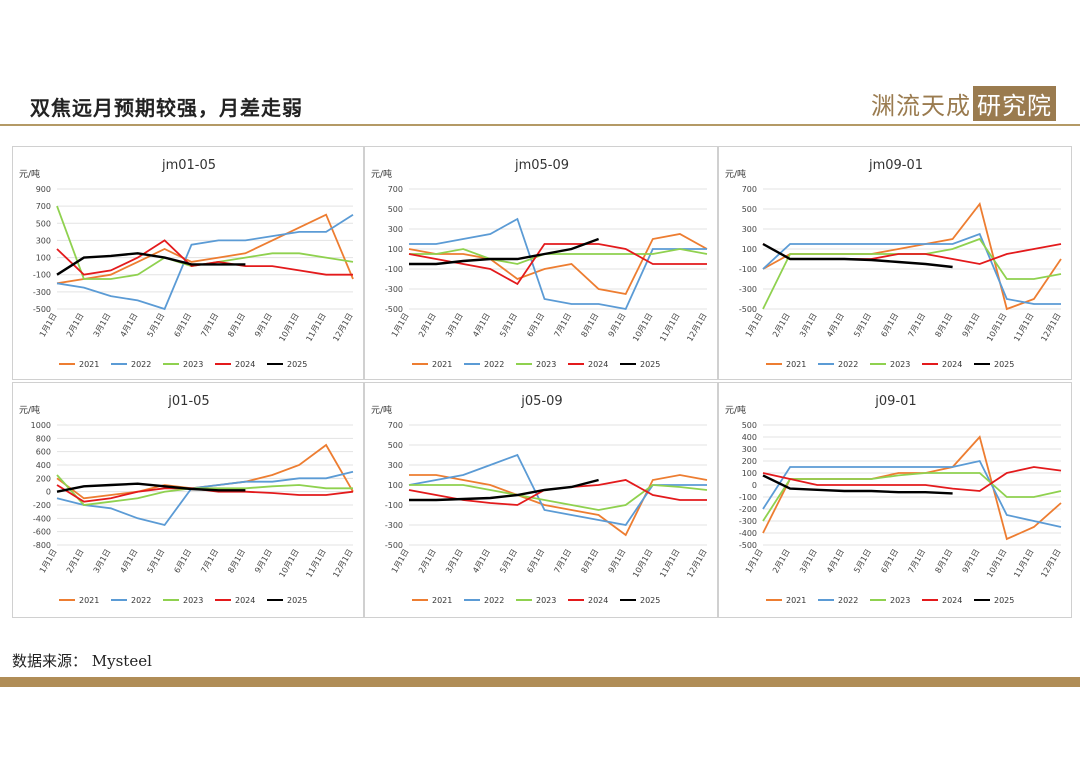 Image resolution: width=1080 pixels, height=764 pixels. I want to click on y-tick-label: 300, so click(395, 465).